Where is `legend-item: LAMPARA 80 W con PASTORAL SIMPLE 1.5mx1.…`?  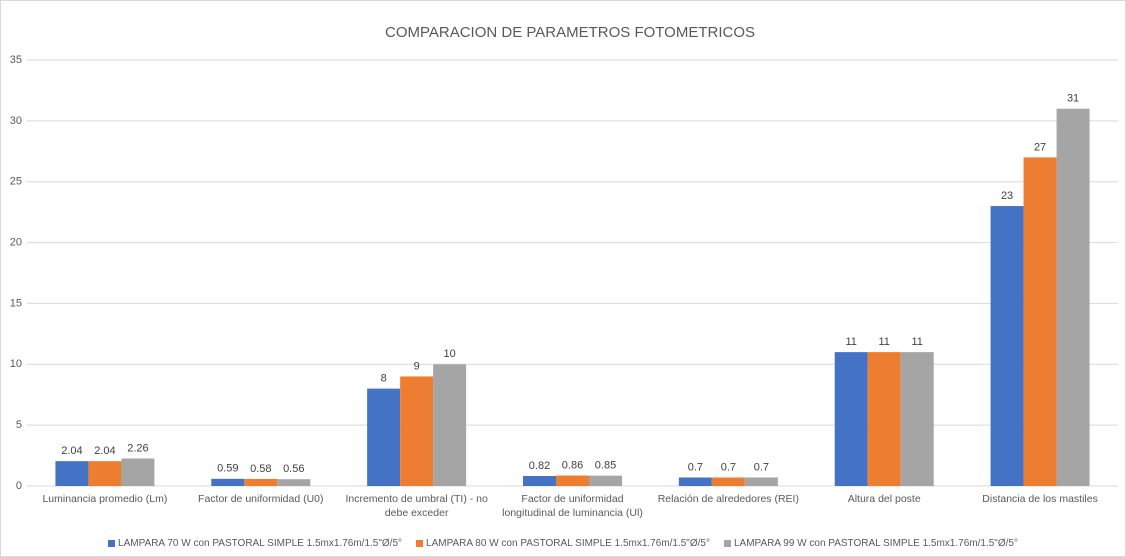
legend-item: LAMPARA 80 W con PASTORAL SIMPLE 1.5mx1.… is located at coordinates (563, 543).